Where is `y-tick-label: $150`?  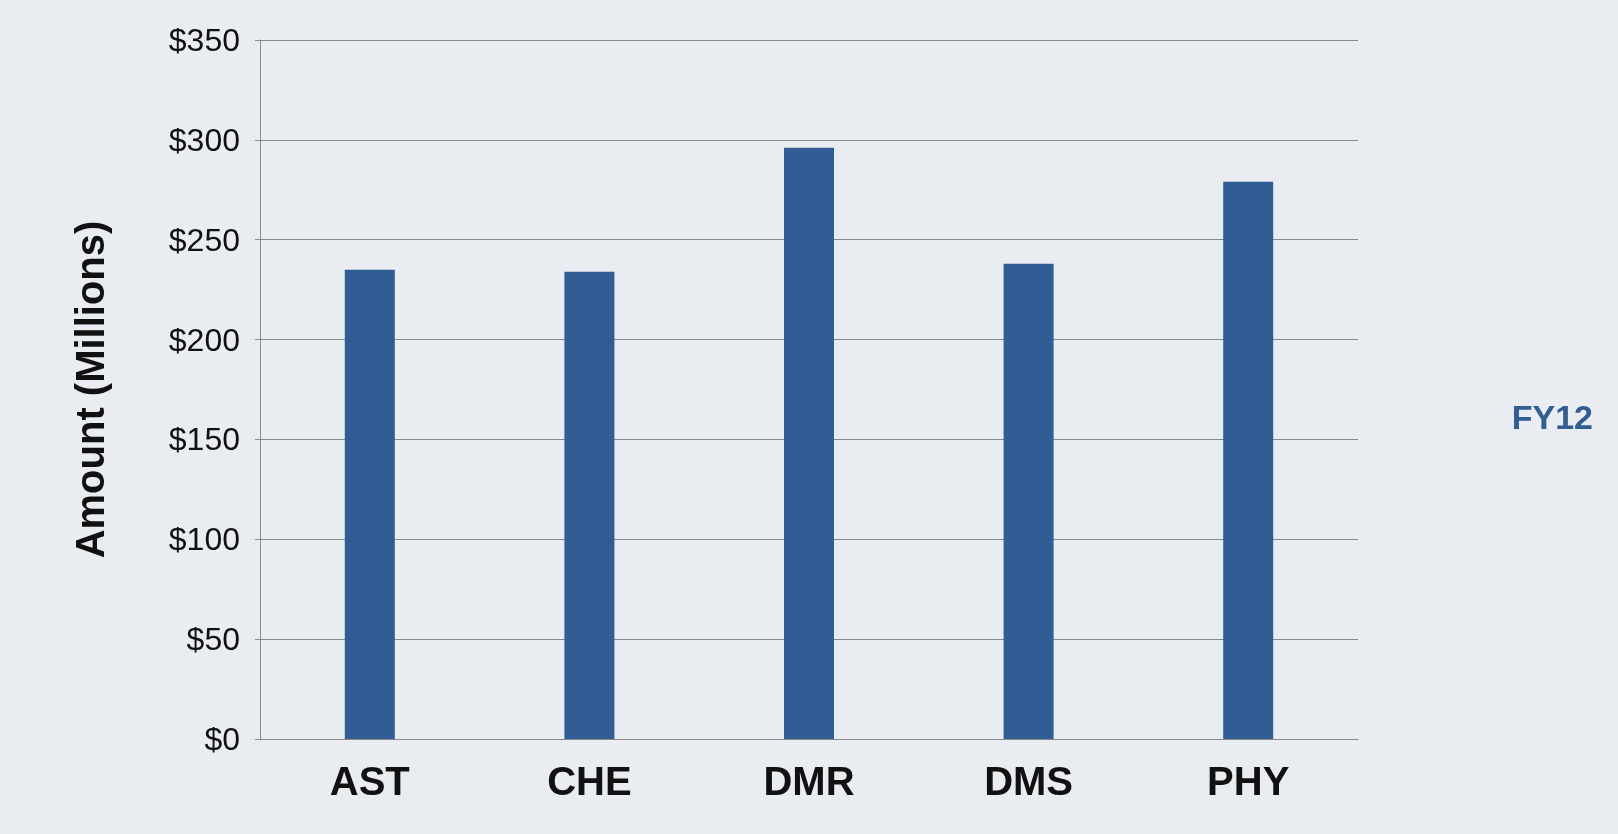 y-tick-label: $150 is located at coordinates (204, 439).